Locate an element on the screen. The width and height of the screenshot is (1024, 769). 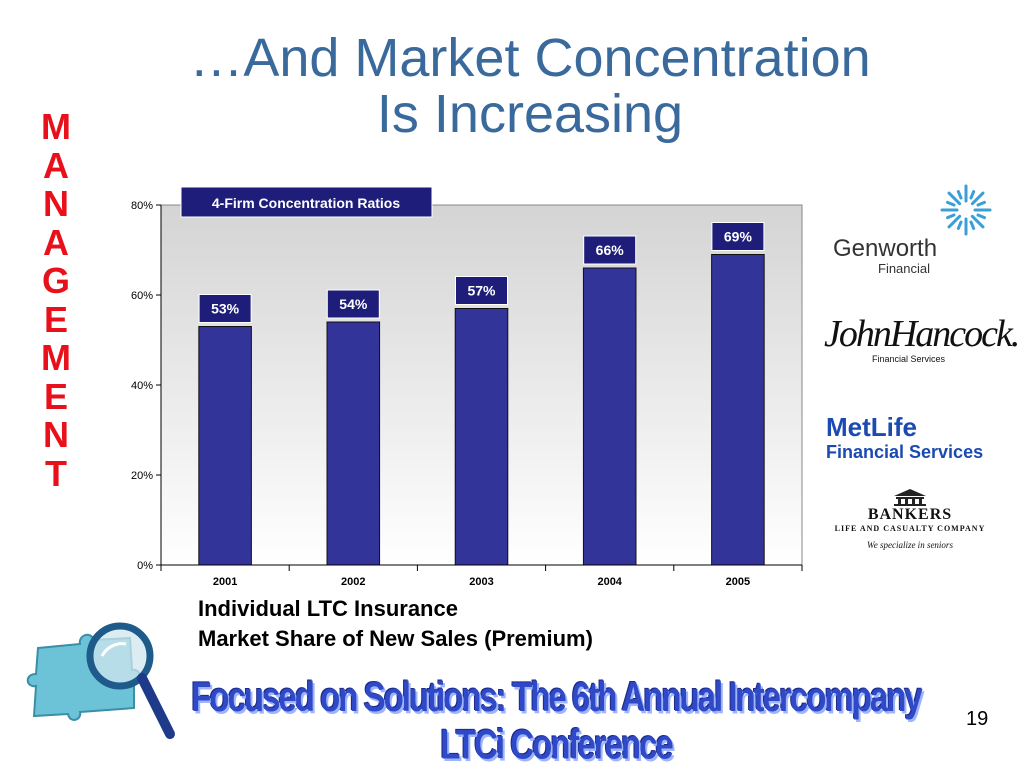
side-word-management: M A N A G E M E N T is located at coordinates (56, 300).